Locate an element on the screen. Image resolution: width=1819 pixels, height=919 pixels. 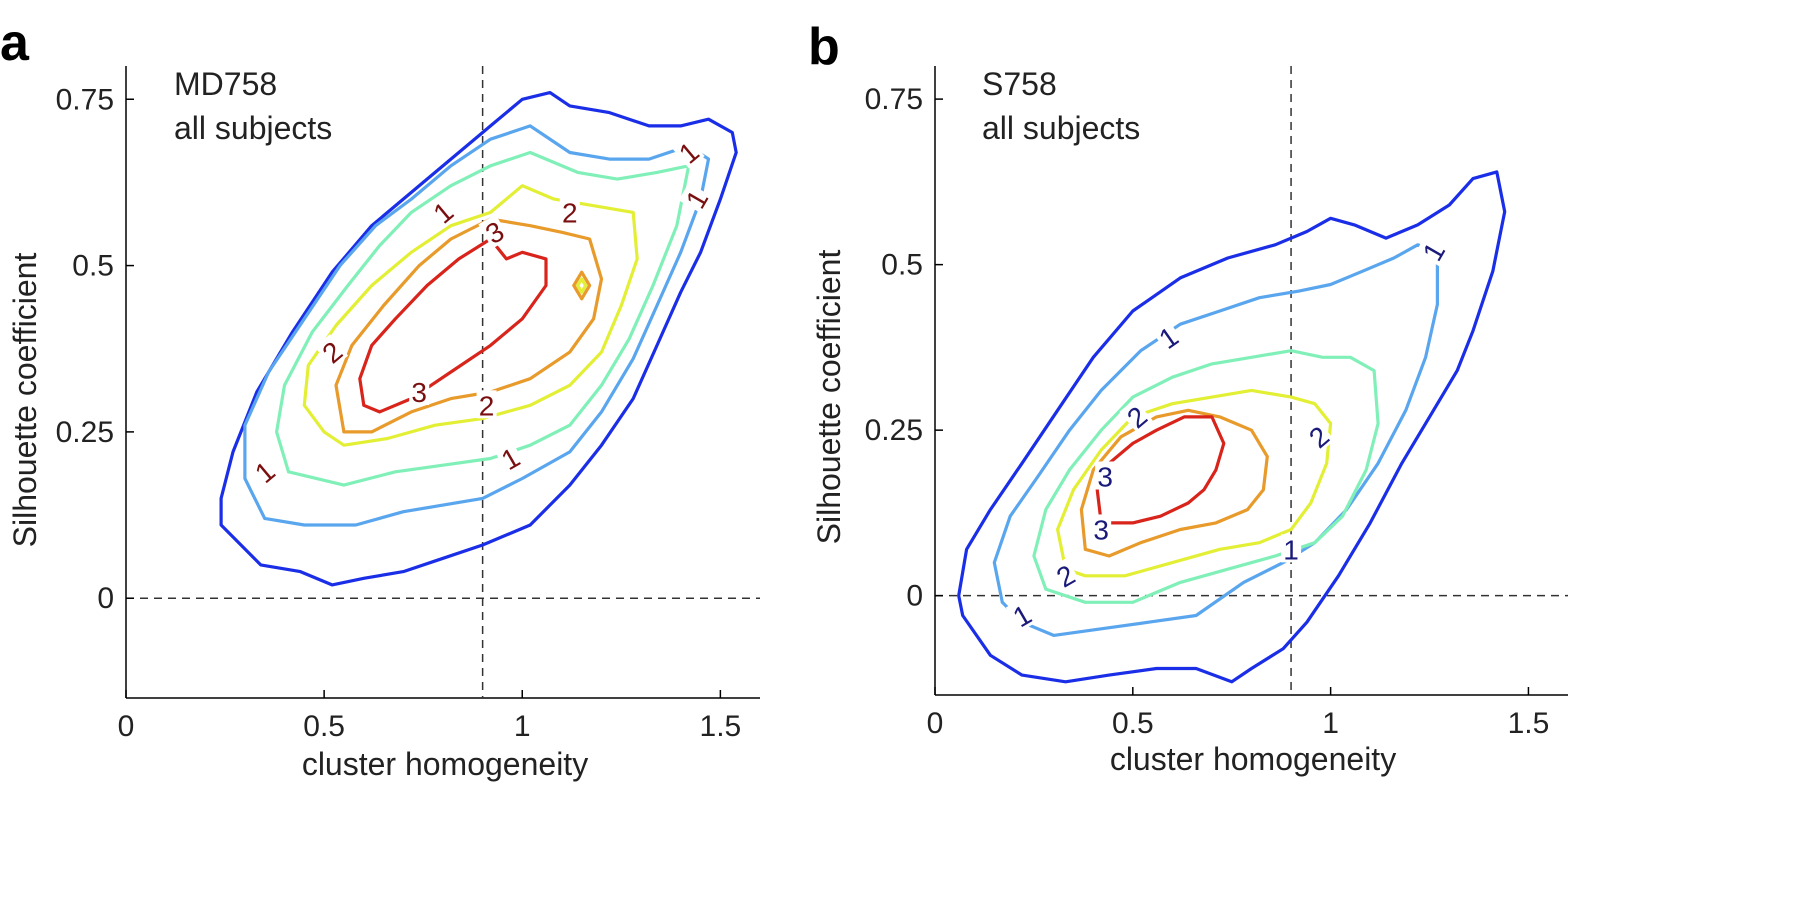
panel-letter: a is located at coordinates (15, 43).